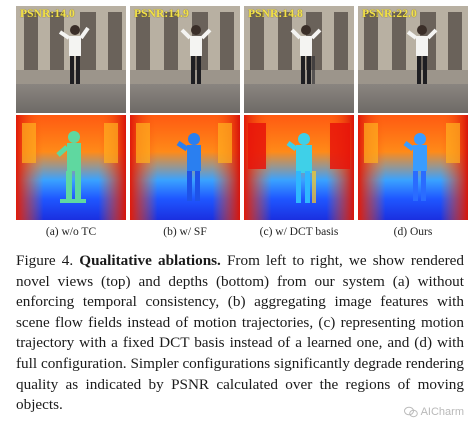  Describe the element at coordinates (389, 14) in the screenshot. I see `psnr-label: PSNR:22.0` at that location.